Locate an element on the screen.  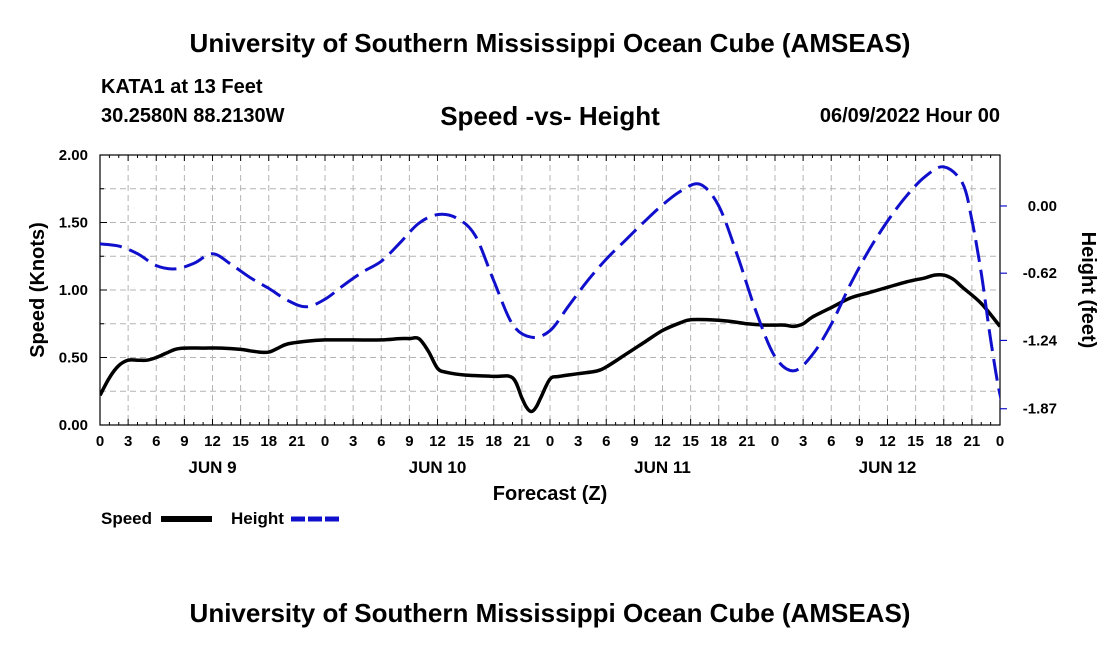
forecast-datestamp: 06/09/2022 Hour 00 is located at coordinates (909, 116).